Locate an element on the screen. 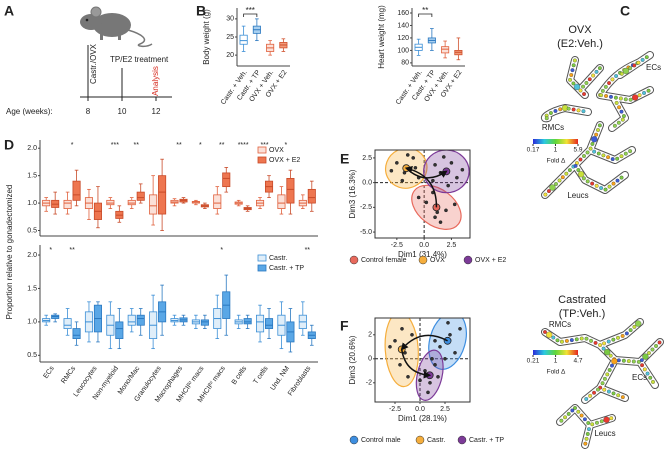  y-tick-label: 100 is located at coordinates (403, 50).